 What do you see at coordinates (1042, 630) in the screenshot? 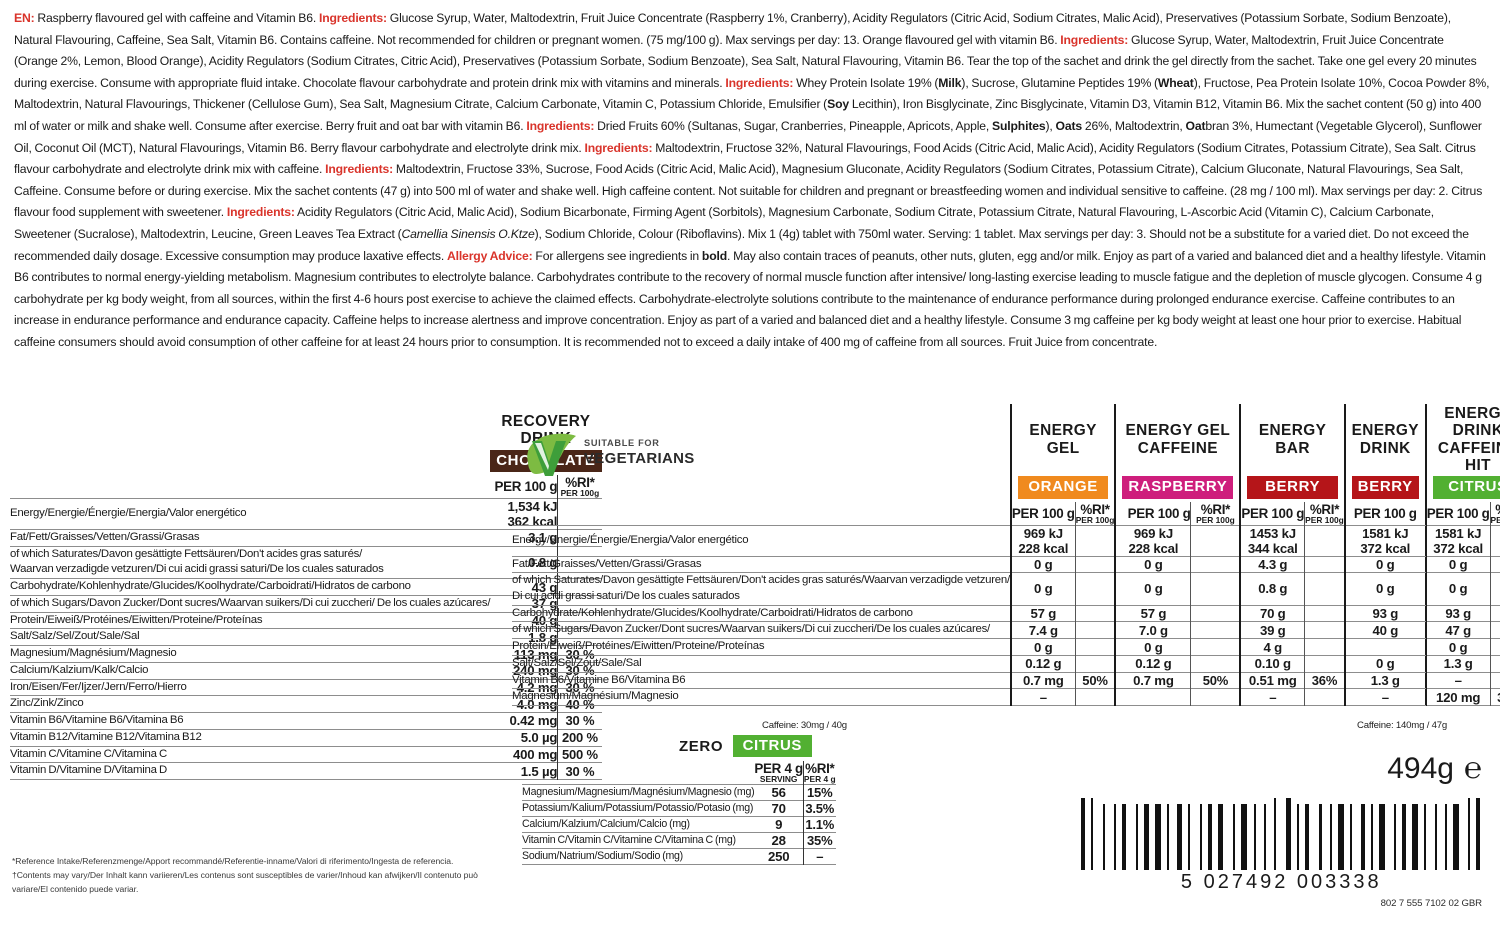
I see `row-value: 7.4 g` at bounding box center [1042, 630].